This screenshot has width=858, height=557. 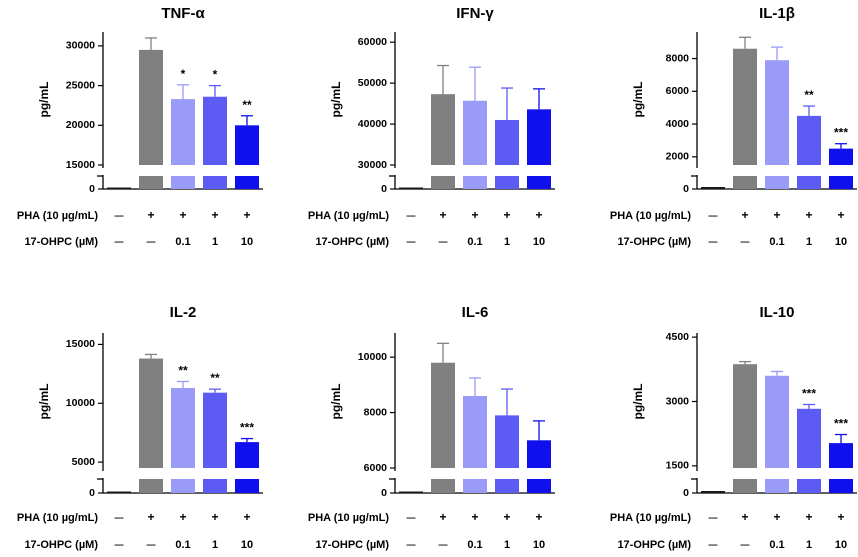 I want to click on y-tick-label: 4000, so click(x=678, y=124).